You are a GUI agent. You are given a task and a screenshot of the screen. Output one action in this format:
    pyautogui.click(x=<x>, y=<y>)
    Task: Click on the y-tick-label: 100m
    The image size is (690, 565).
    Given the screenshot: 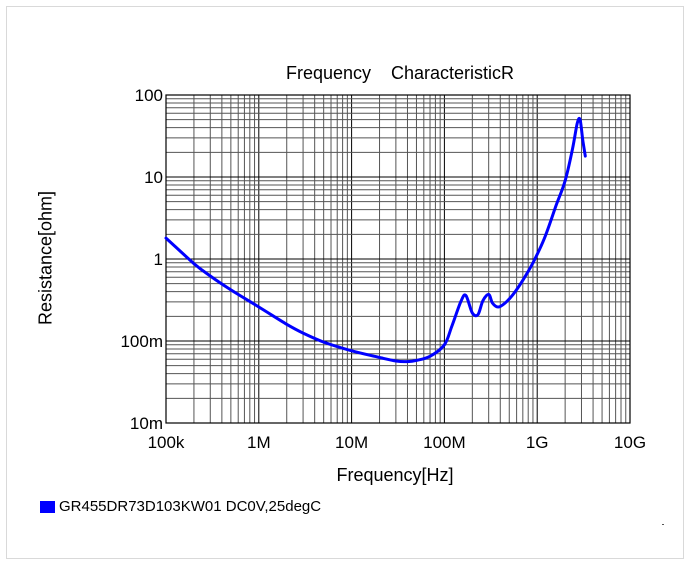 What is the action you would take?
    pyautogui.click(x=141, y=341)
    